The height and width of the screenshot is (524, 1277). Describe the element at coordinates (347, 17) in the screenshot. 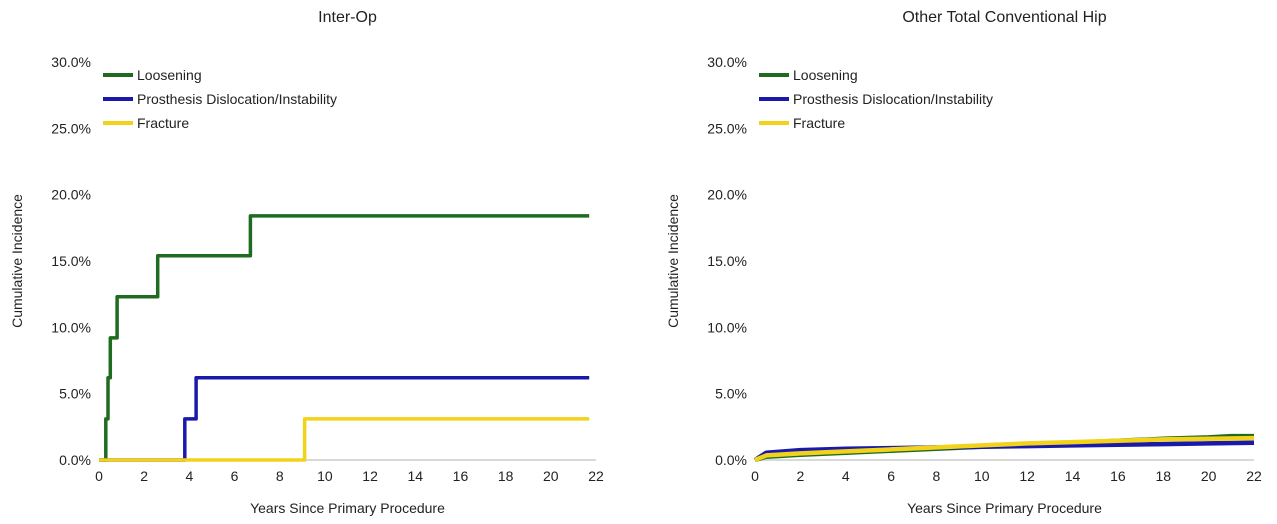

I see `chart-title: Inter-Op` at that location.